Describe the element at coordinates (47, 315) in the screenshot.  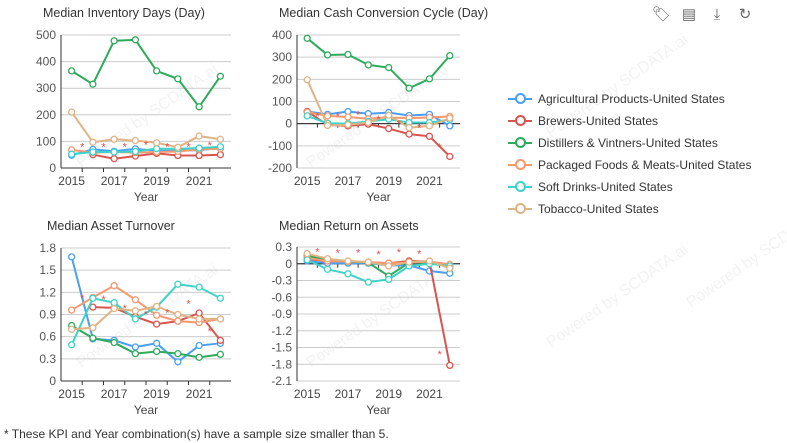
I see `y-tick-label: 0.9` at that location.